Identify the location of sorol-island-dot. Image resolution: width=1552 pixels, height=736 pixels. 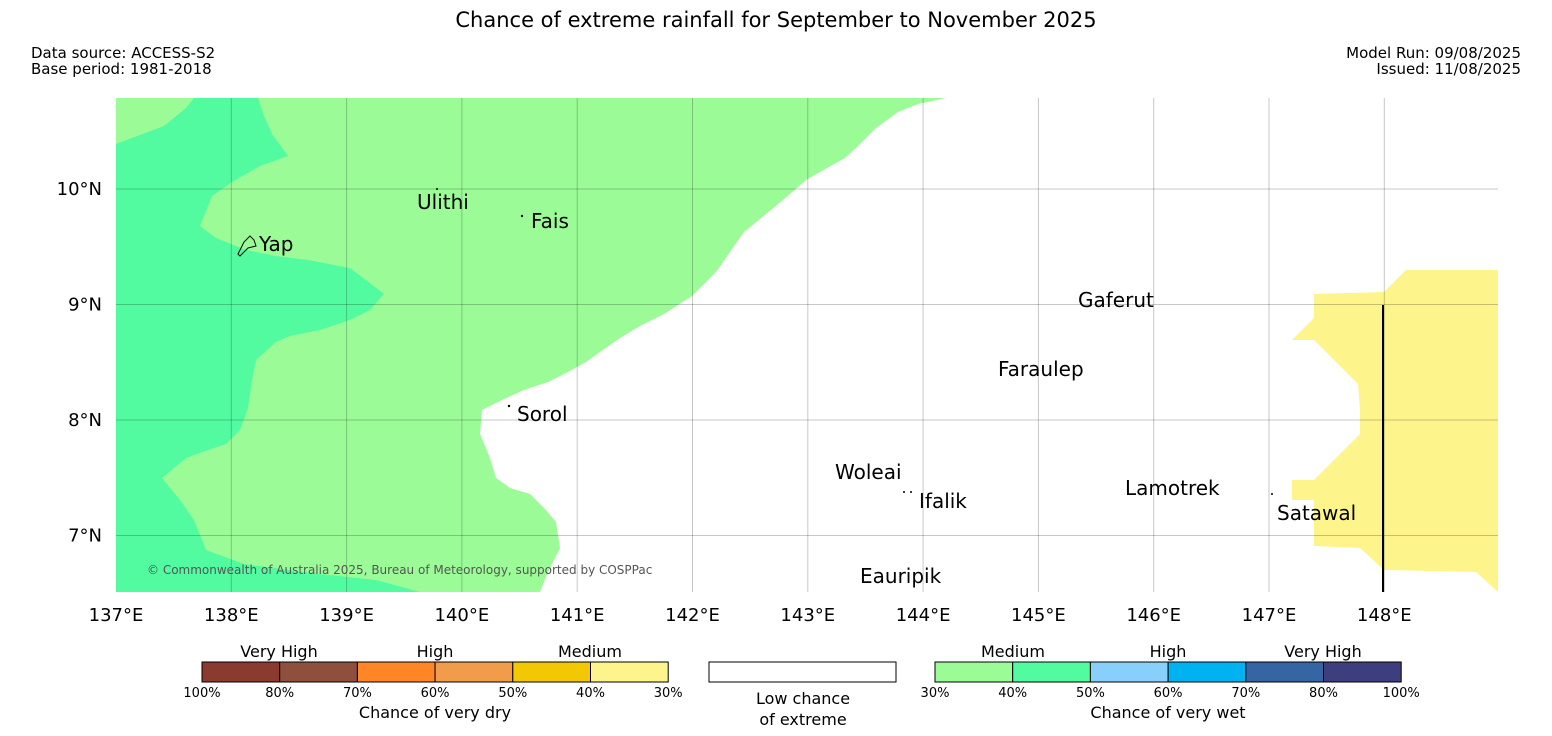
(509, 406).